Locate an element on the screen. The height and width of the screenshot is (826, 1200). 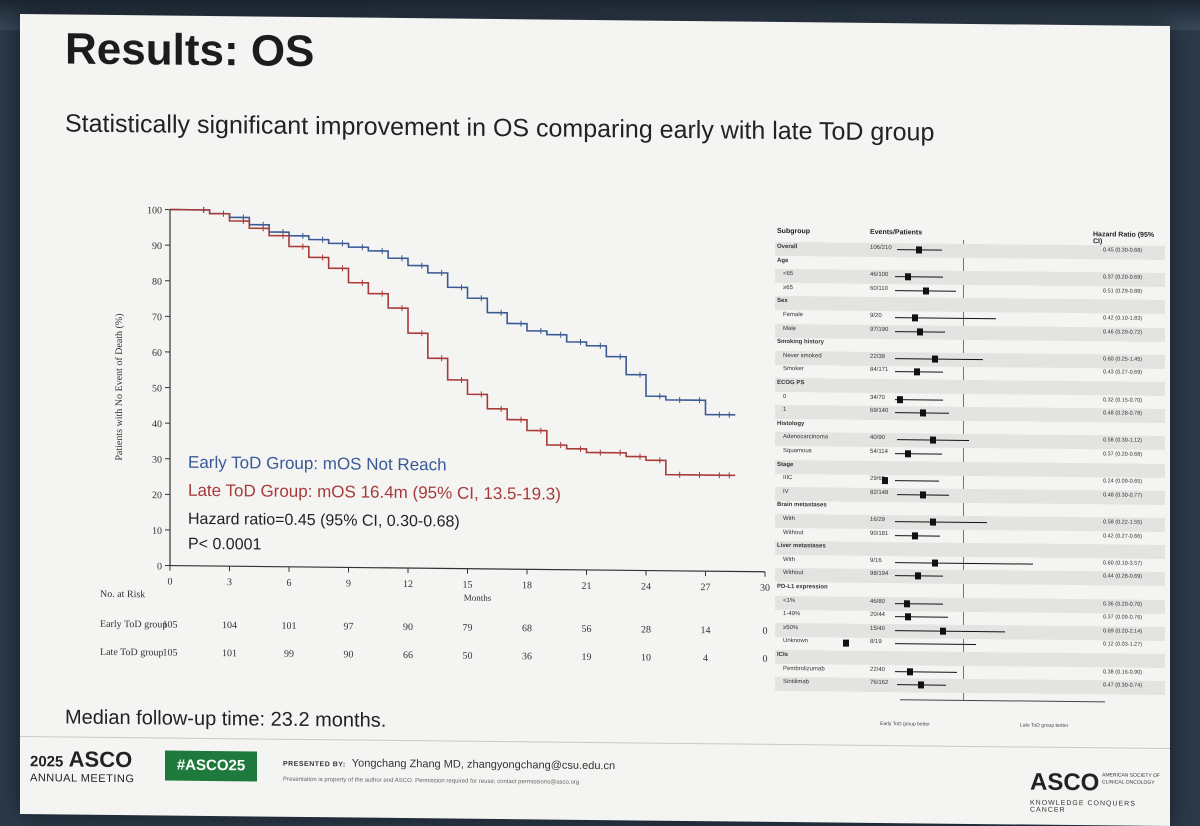
forest-subgroup-label: Histology is located at coordinates (790, 424).